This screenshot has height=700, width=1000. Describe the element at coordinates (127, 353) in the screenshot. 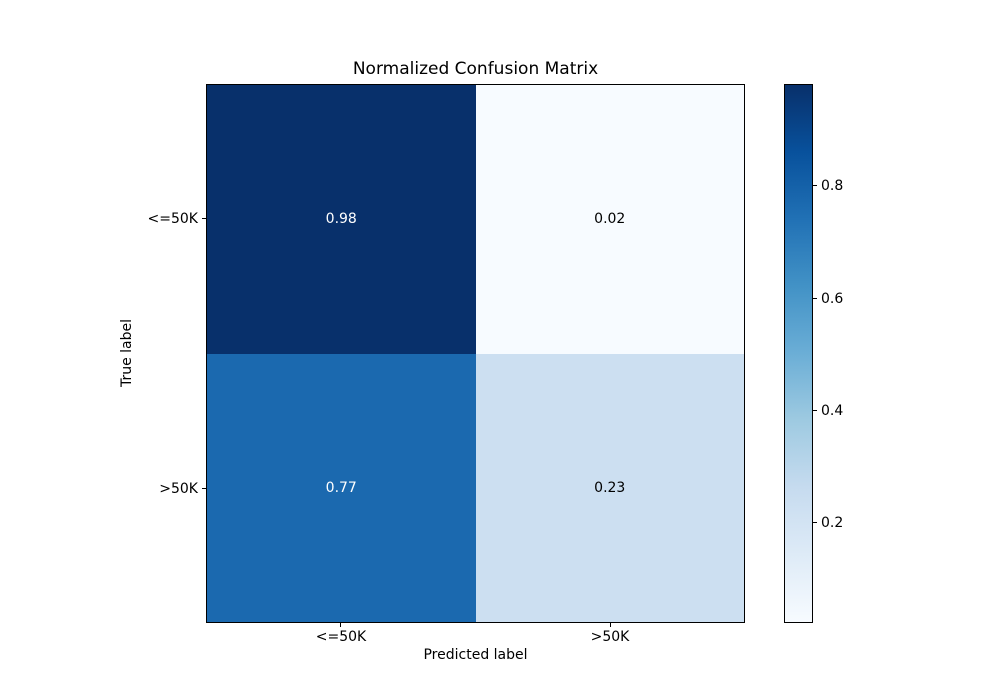

I see `y-axis-label: True label` at that location.